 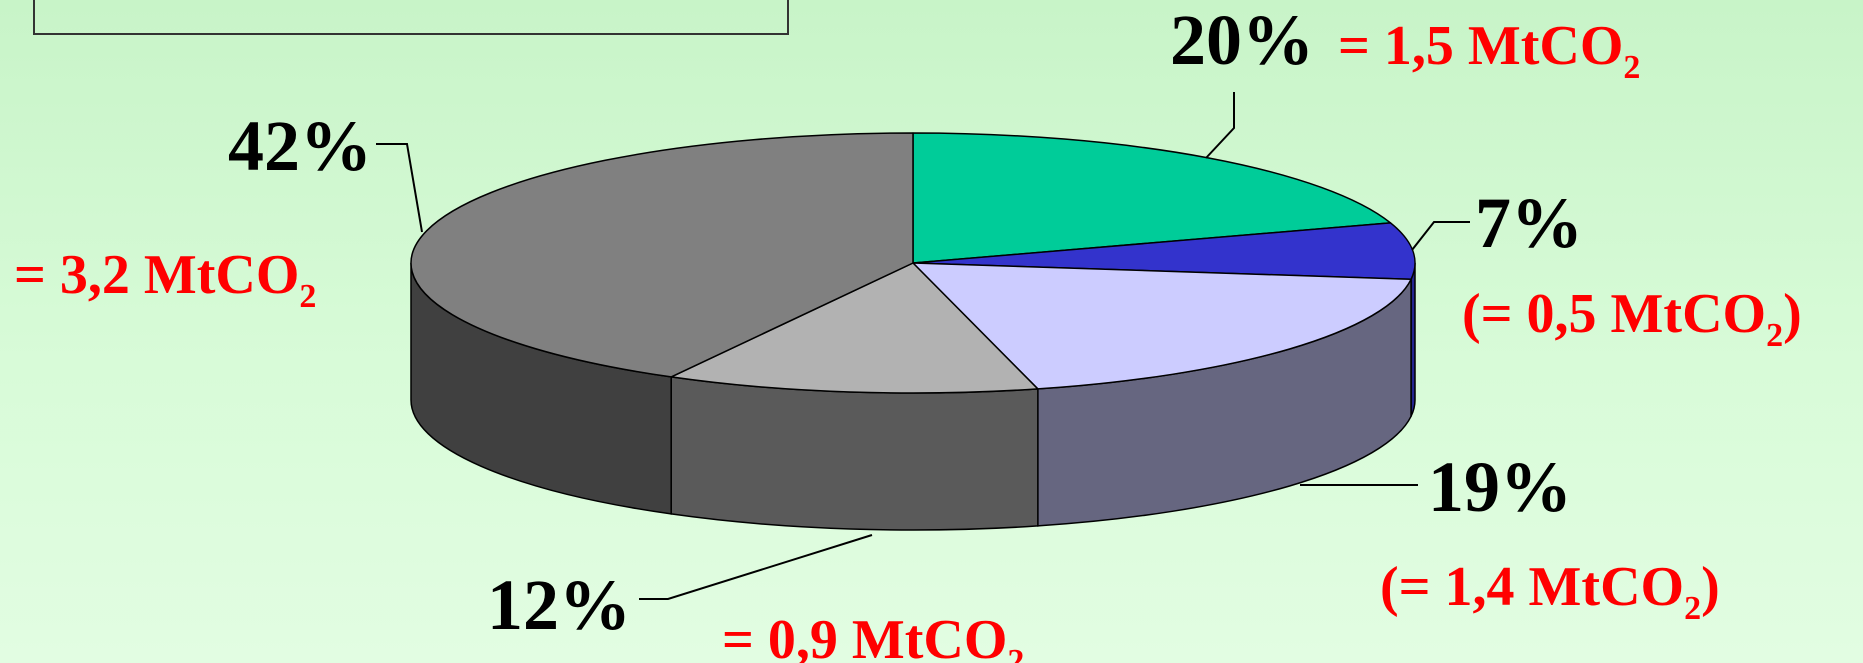 I want to click on pct-label-2: 19%, so click(x=1500, y=487).